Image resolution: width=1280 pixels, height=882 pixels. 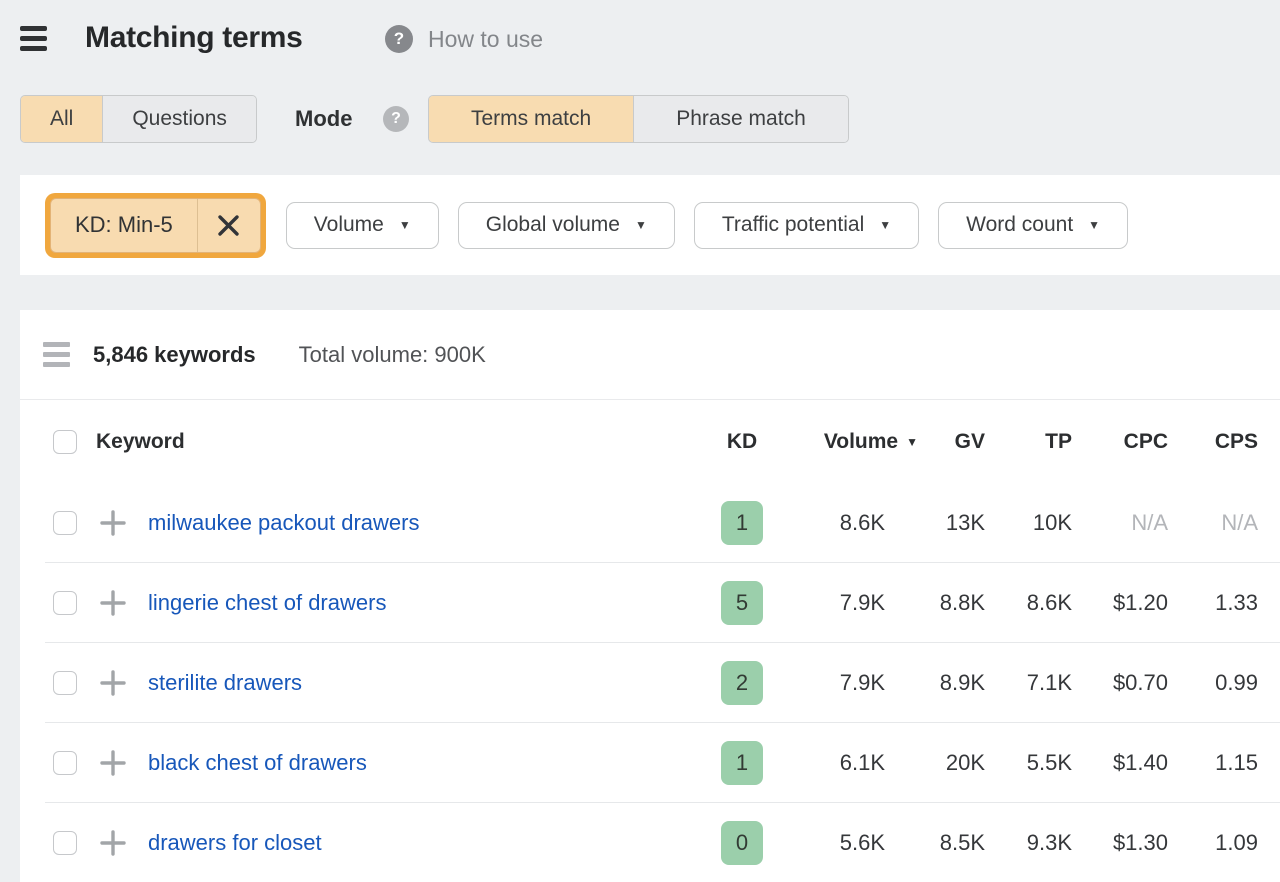 I want to click on tab-terms-match: Terms match, so click(x=531, y=119).